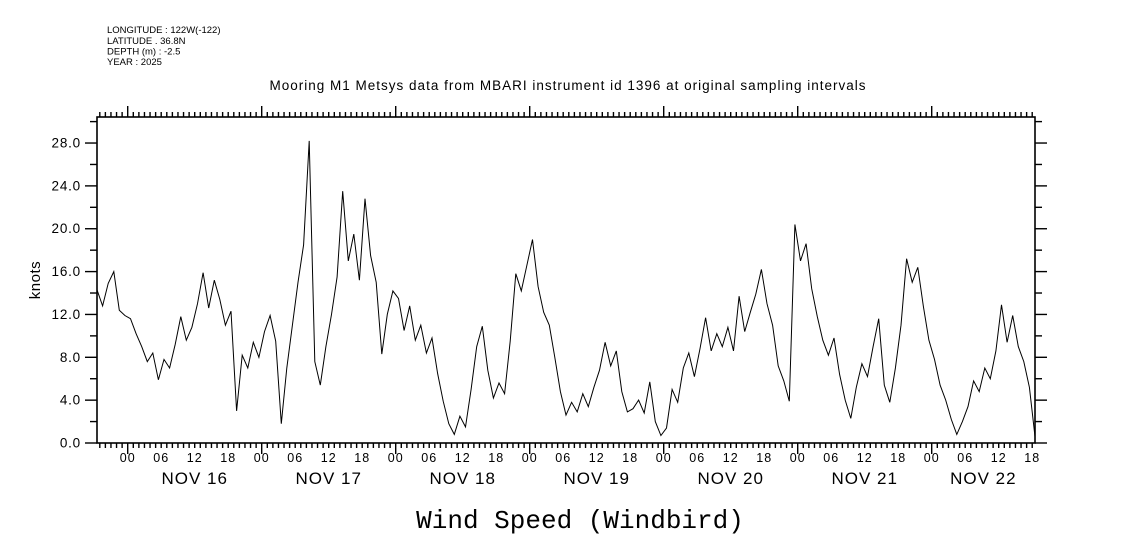 This screenshot has height=560, width=1121. Describe the element at coordinates (164, 30) in the screenshot. I see `header-longitude: LONGITUDE : 122W(-122)` at that location.